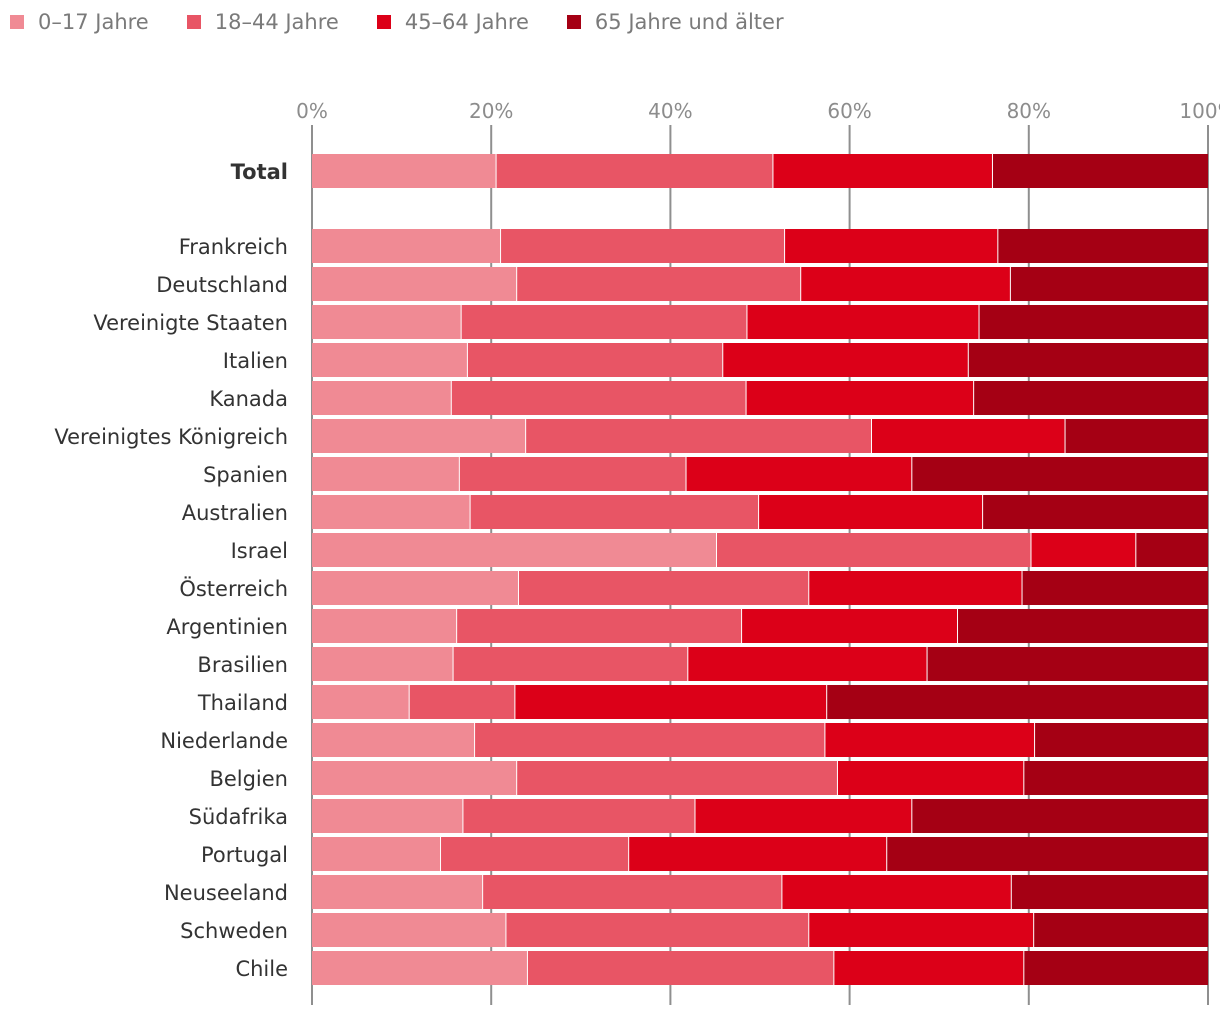 This screenshot has height=1018, width=1220. Describe the element at coordinates (235, 513) in the screenshot. I see `category-label: Australien` at that location.